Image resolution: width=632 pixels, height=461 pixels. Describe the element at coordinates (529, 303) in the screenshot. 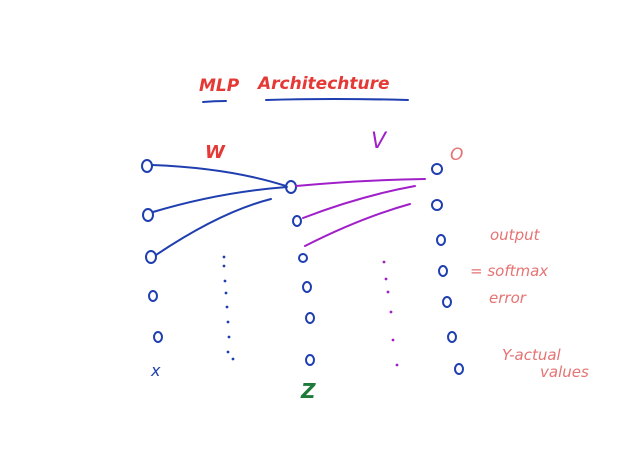

I see `output-annotations: output = softmax error Y-actual values` at that location.